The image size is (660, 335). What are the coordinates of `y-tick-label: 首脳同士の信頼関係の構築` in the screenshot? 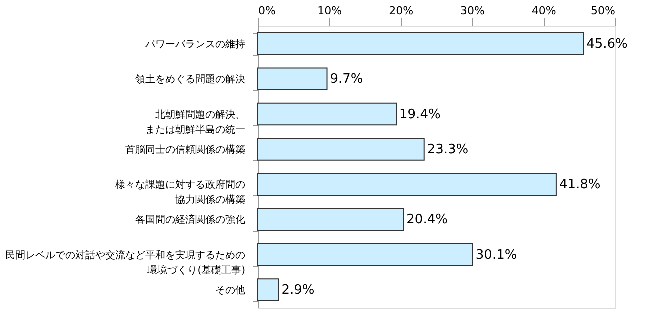 It's located at (186, 150).